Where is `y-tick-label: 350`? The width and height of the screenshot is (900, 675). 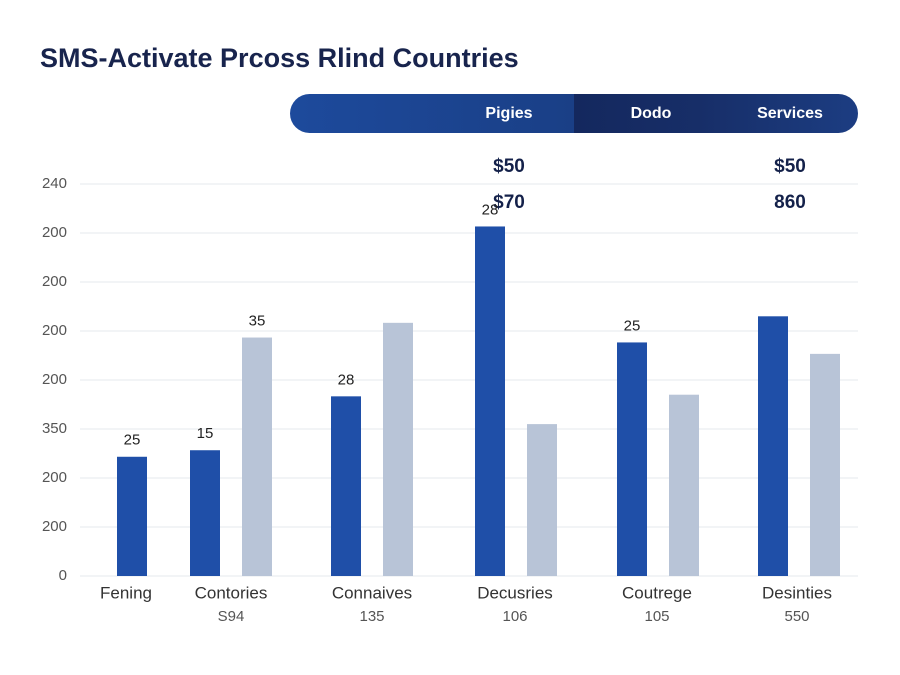
y-tick-label: 350 is located at coordinates (54, 428).